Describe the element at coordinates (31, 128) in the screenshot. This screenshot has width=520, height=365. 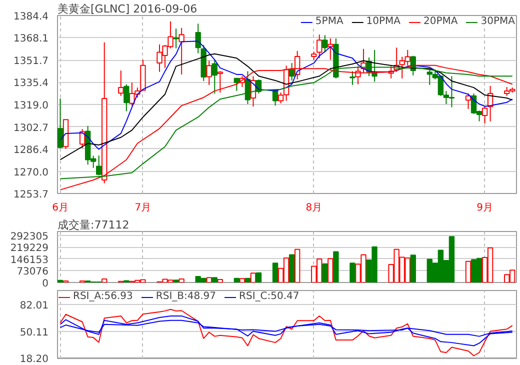
I see `y-tick-label: 1302.7` at that location.